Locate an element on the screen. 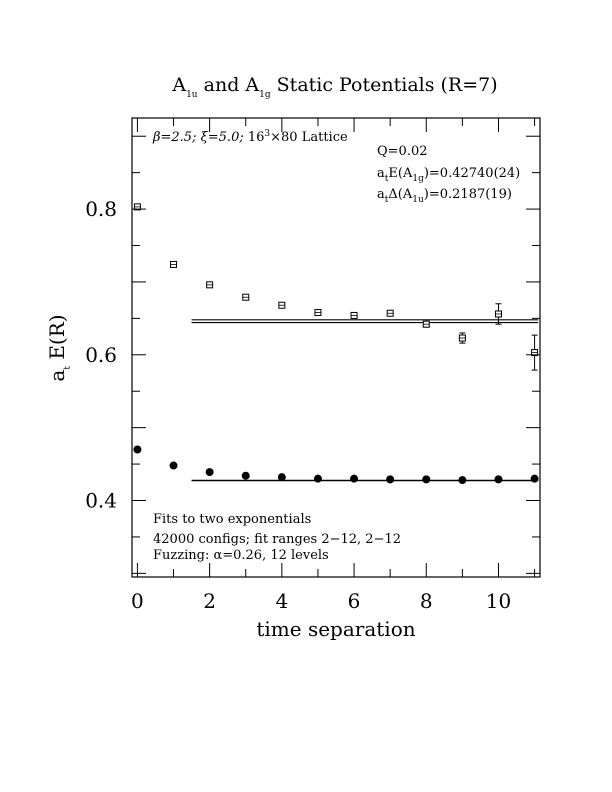 This screenshot has height=792, width=612. x-tick-label: 2 is located at coordinates (209, 601).